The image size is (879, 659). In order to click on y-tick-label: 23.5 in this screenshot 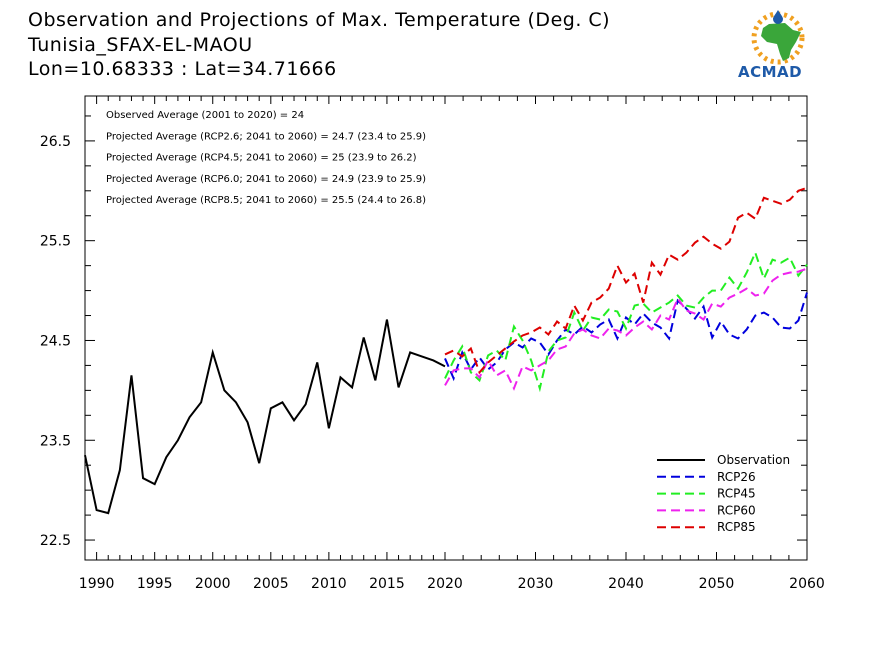, I will do `click(55, 441)`.